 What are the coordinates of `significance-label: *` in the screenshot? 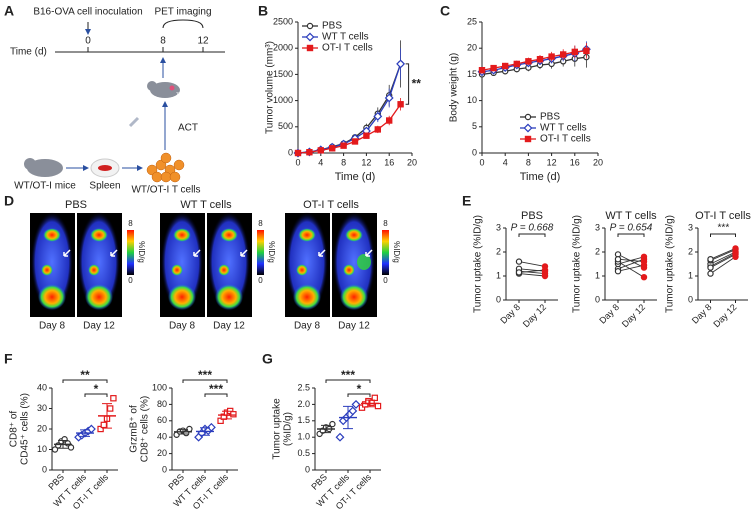 It's located at (359, 389).